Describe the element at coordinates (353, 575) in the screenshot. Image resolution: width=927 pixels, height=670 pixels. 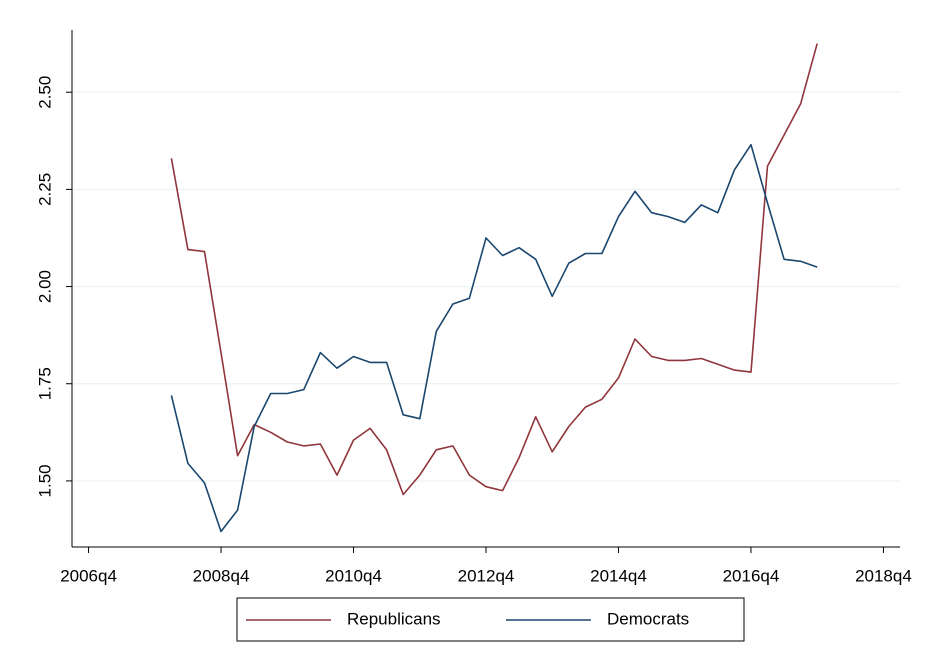
I see `x-tick-label: 2010q4` at that location.